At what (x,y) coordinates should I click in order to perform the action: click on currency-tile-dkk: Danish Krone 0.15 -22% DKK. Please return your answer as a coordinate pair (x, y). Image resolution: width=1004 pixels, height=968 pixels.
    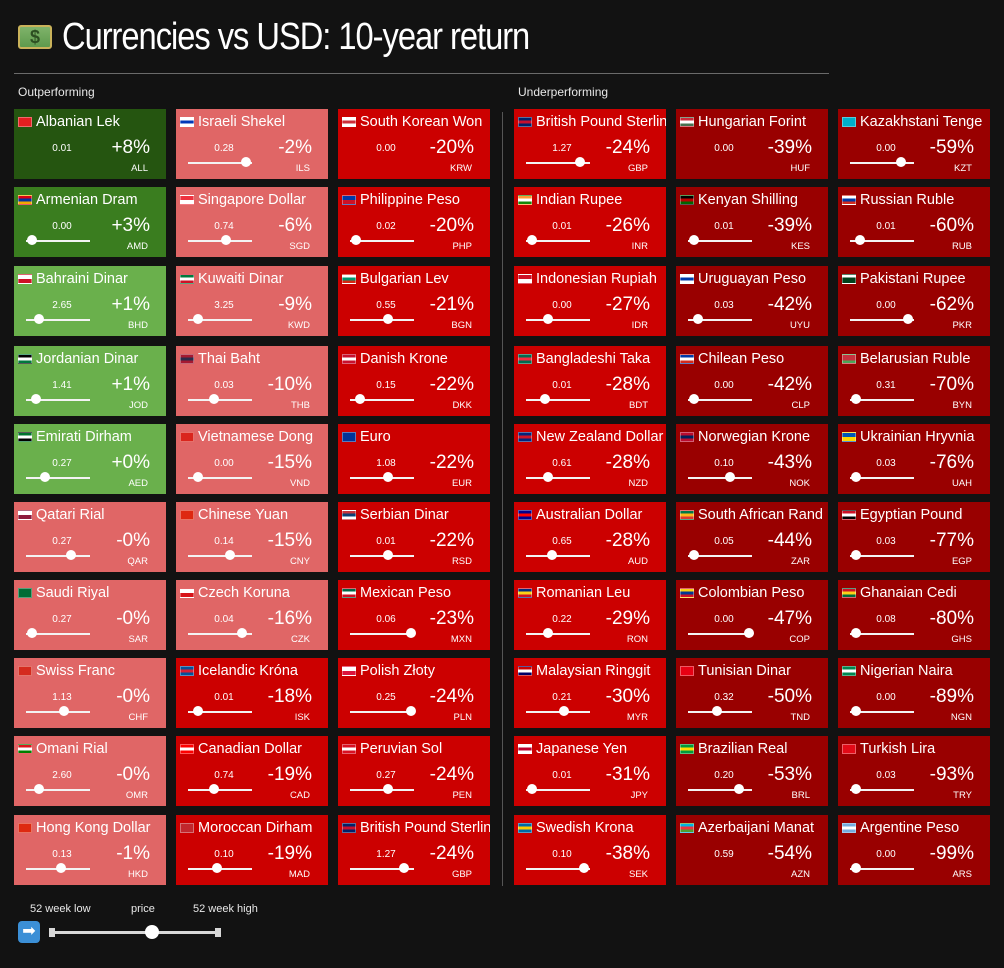
    Looking at the image, I should click on (414, 381).